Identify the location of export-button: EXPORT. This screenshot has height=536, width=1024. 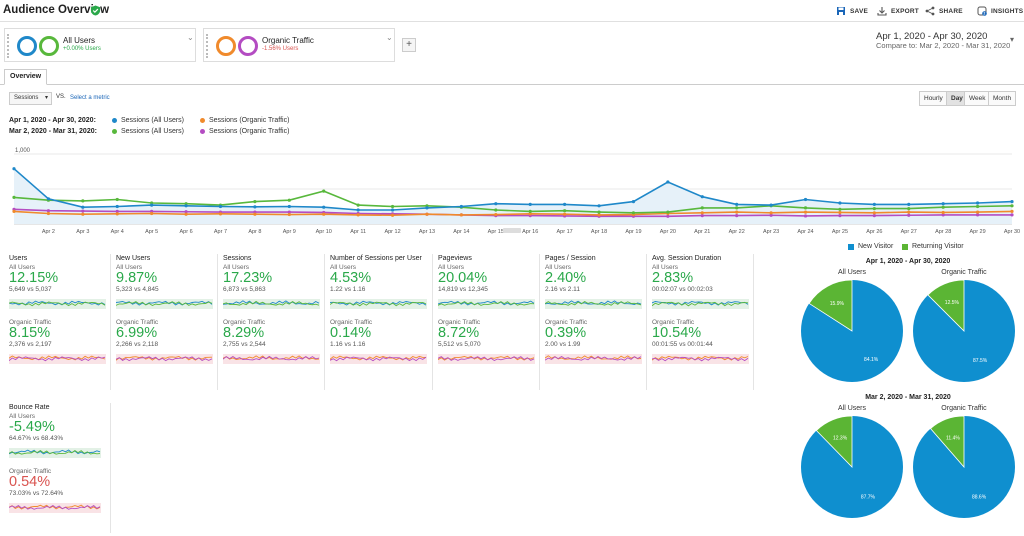
(898, 11).